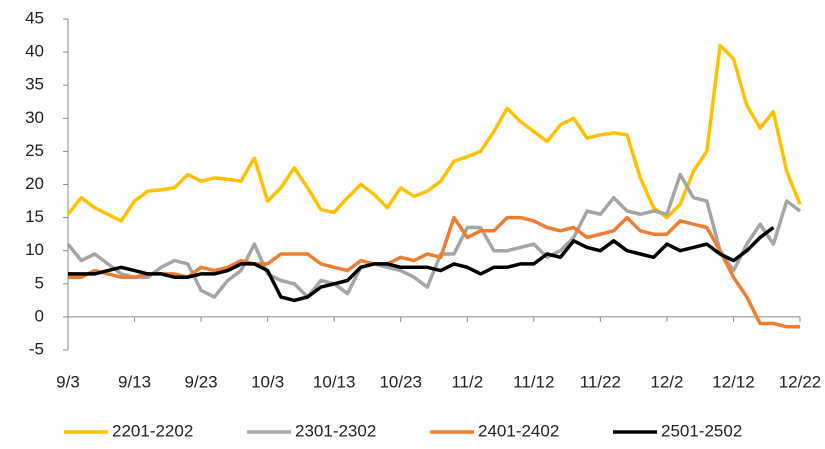  I want to click on legend-label: 2201-2202, so click(152, 430).